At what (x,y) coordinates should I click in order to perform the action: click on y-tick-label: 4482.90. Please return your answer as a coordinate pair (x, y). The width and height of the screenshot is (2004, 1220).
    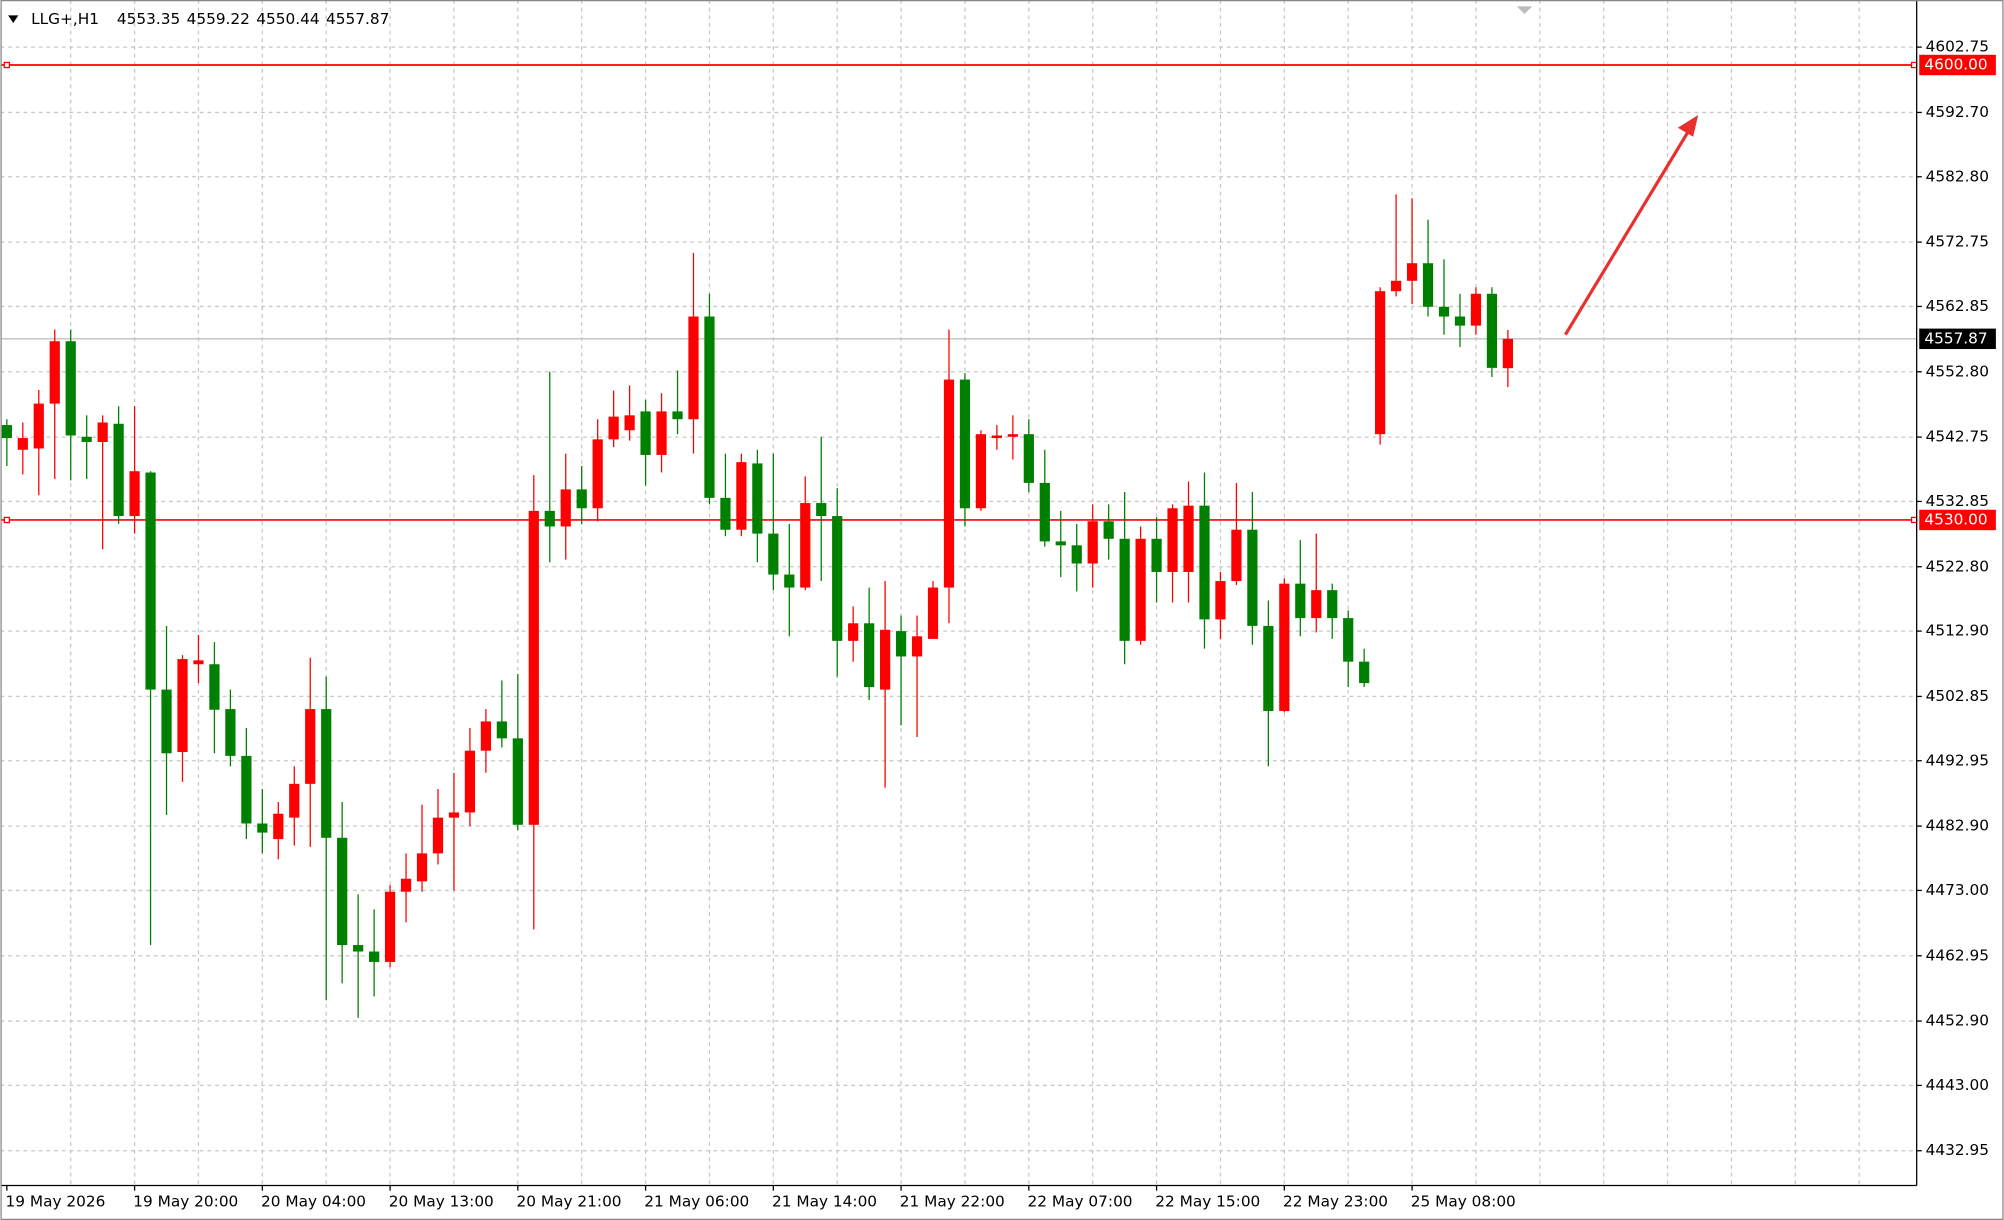
    Looking at the image, I should click on (1957, 826).